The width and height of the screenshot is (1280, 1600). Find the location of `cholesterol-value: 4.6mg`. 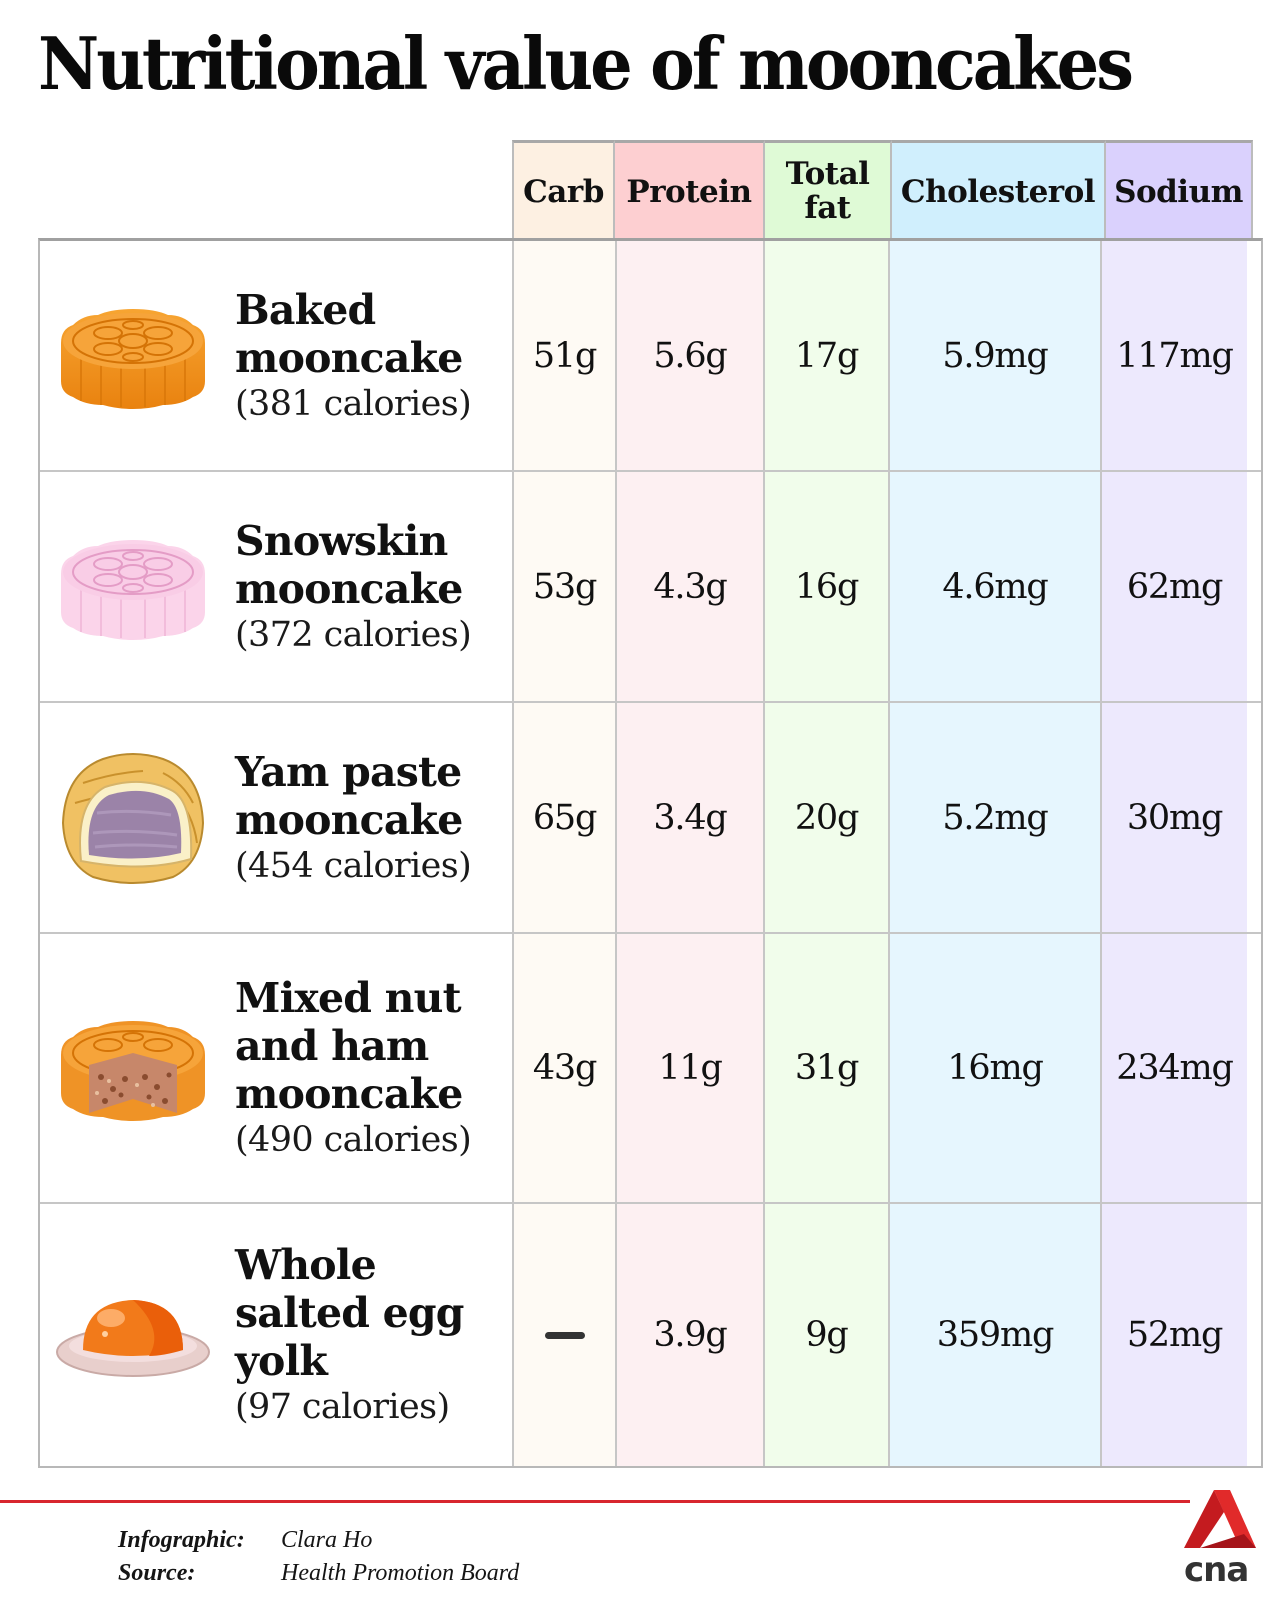

cholesterol-value: 4.6mg is located at coordinates (994, 586).